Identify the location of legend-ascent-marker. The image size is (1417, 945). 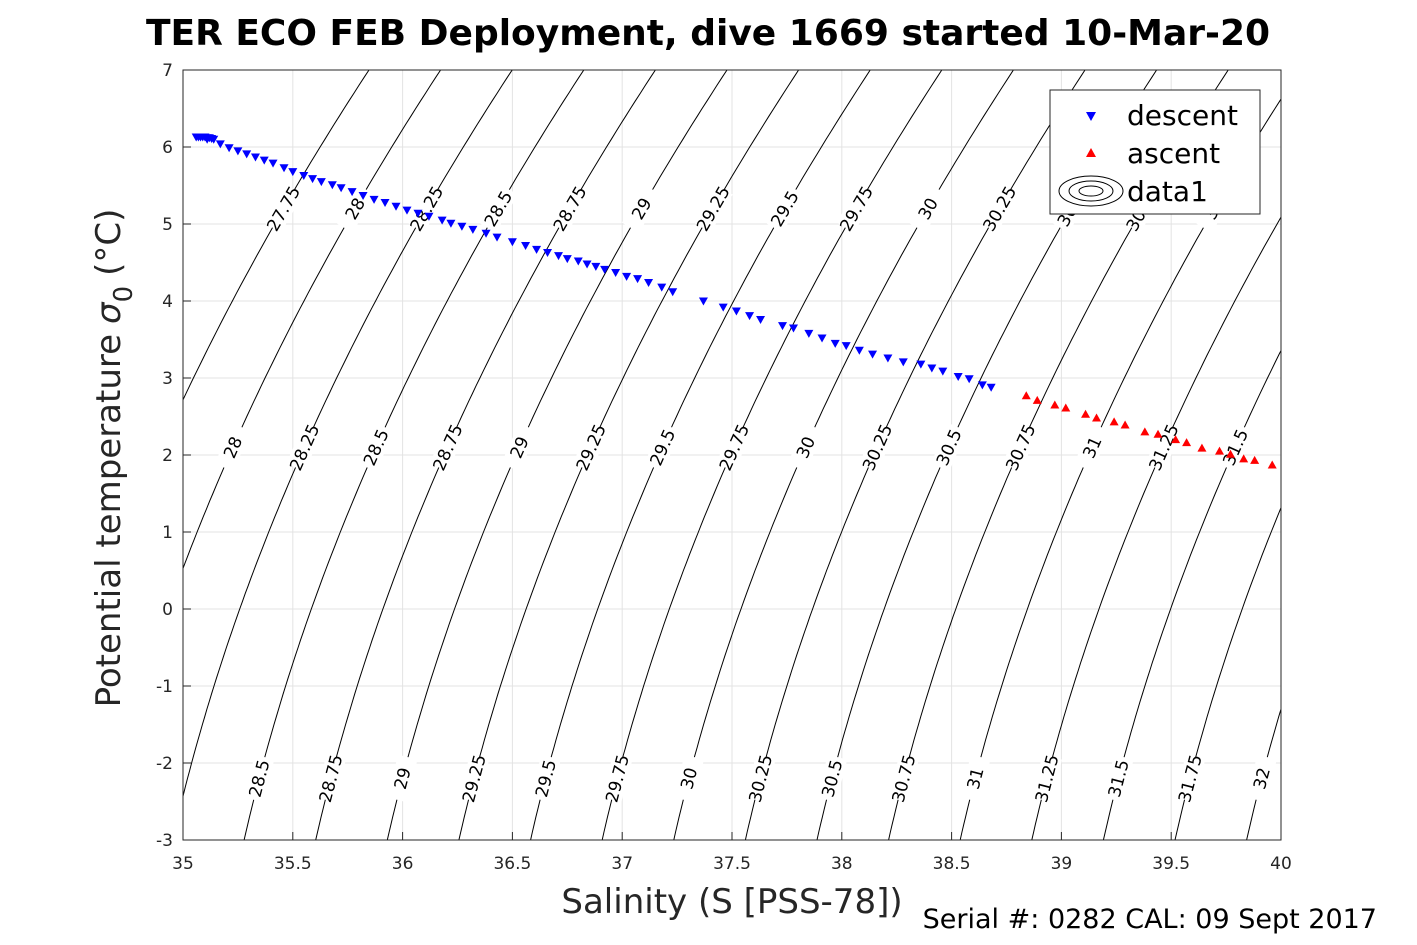
(1091, 152).